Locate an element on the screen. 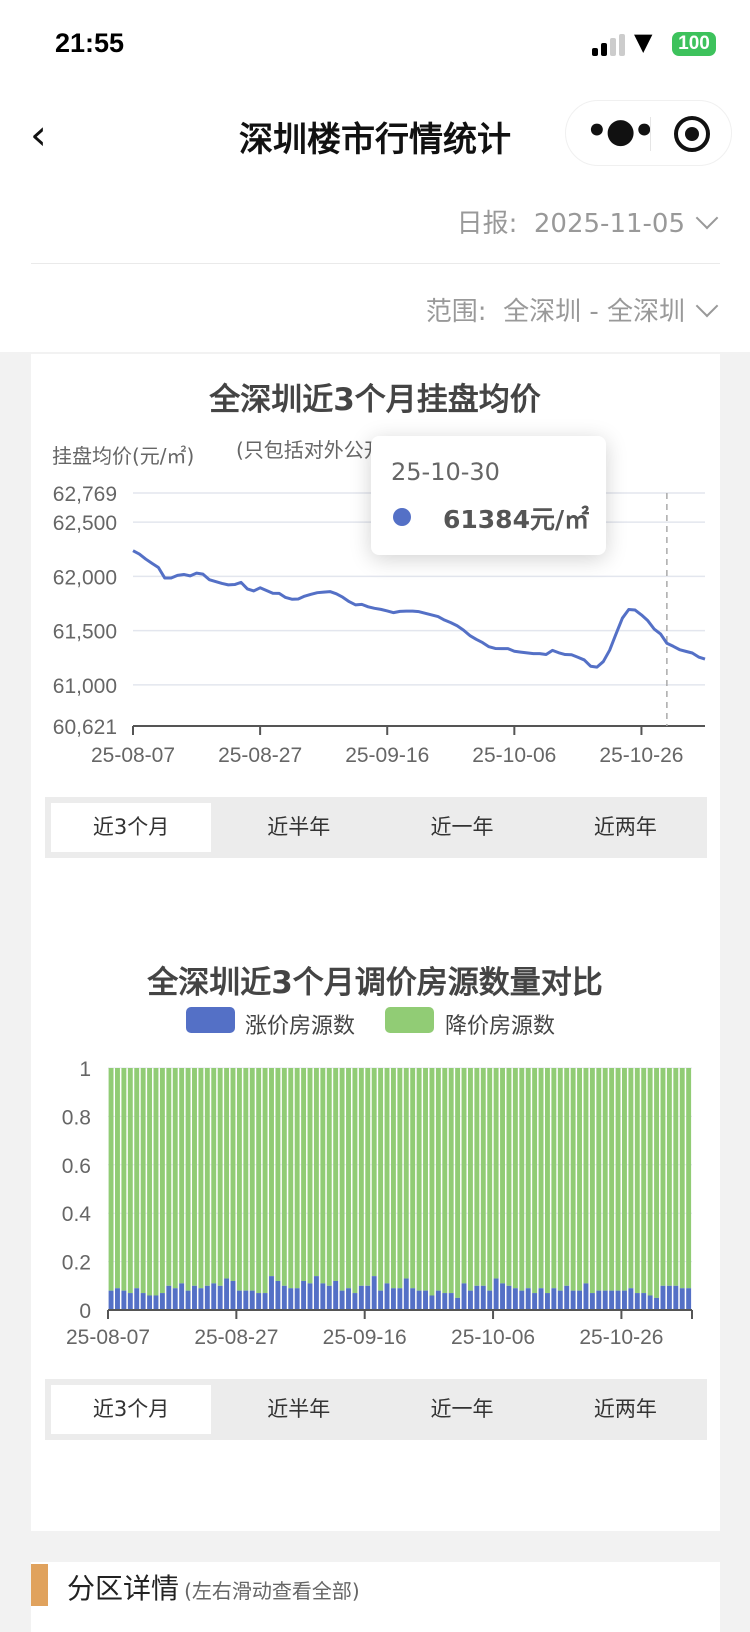  daily-date-selector: 日报: 2025-11-05 is located at coordinates (586, 221).